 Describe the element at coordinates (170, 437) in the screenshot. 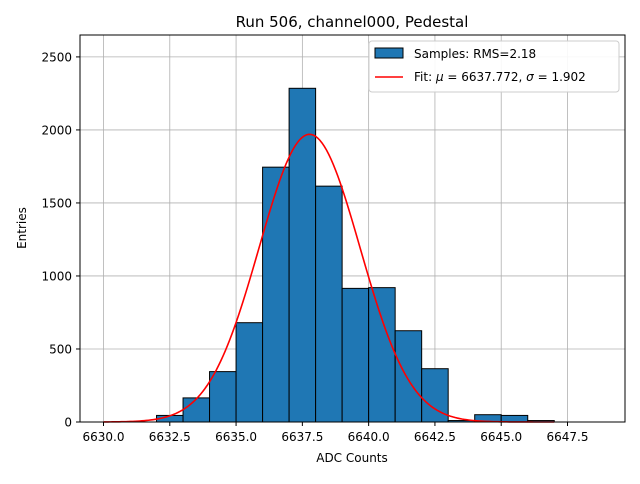

I see `x-tick-label: 6632.5` at that location.